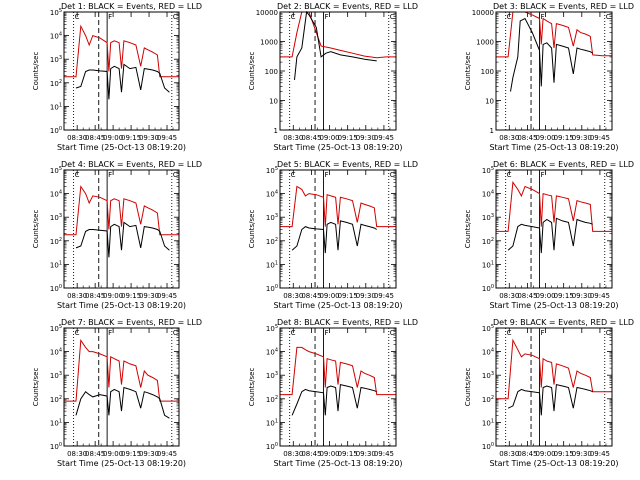 The height and width of the screenshot is (480, 640). I want to click on panel-title: Det 8: BLACK = Events, RED = LLD, so click(347, 322).